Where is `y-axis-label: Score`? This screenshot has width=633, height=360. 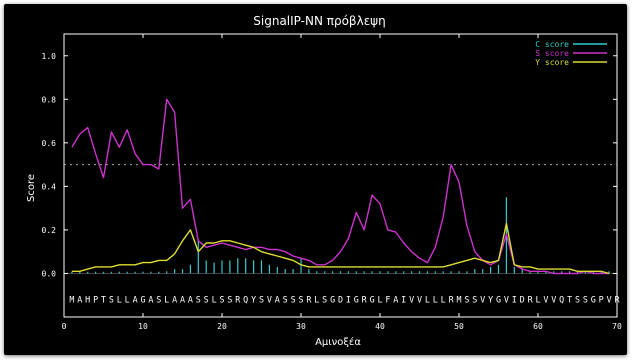 y-axis-label: Score is located at coordinates (31, 188).